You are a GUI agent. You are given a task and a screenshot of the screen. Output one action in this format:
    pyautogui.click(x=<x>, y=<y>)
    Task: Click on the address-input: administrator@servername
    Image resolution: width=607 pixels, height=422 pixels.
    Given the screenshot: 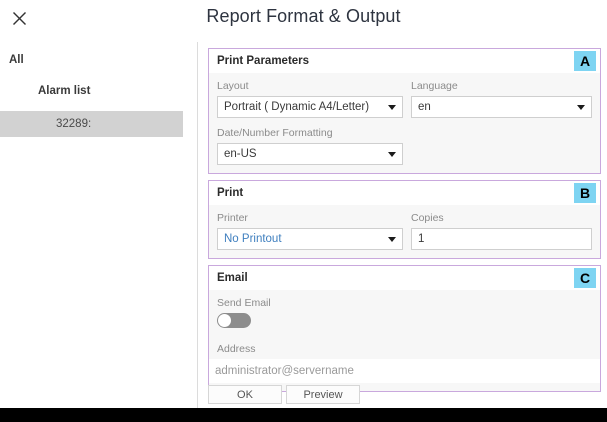 What is the action you would take?
    pyautogui.click(x=404, y=371)
    